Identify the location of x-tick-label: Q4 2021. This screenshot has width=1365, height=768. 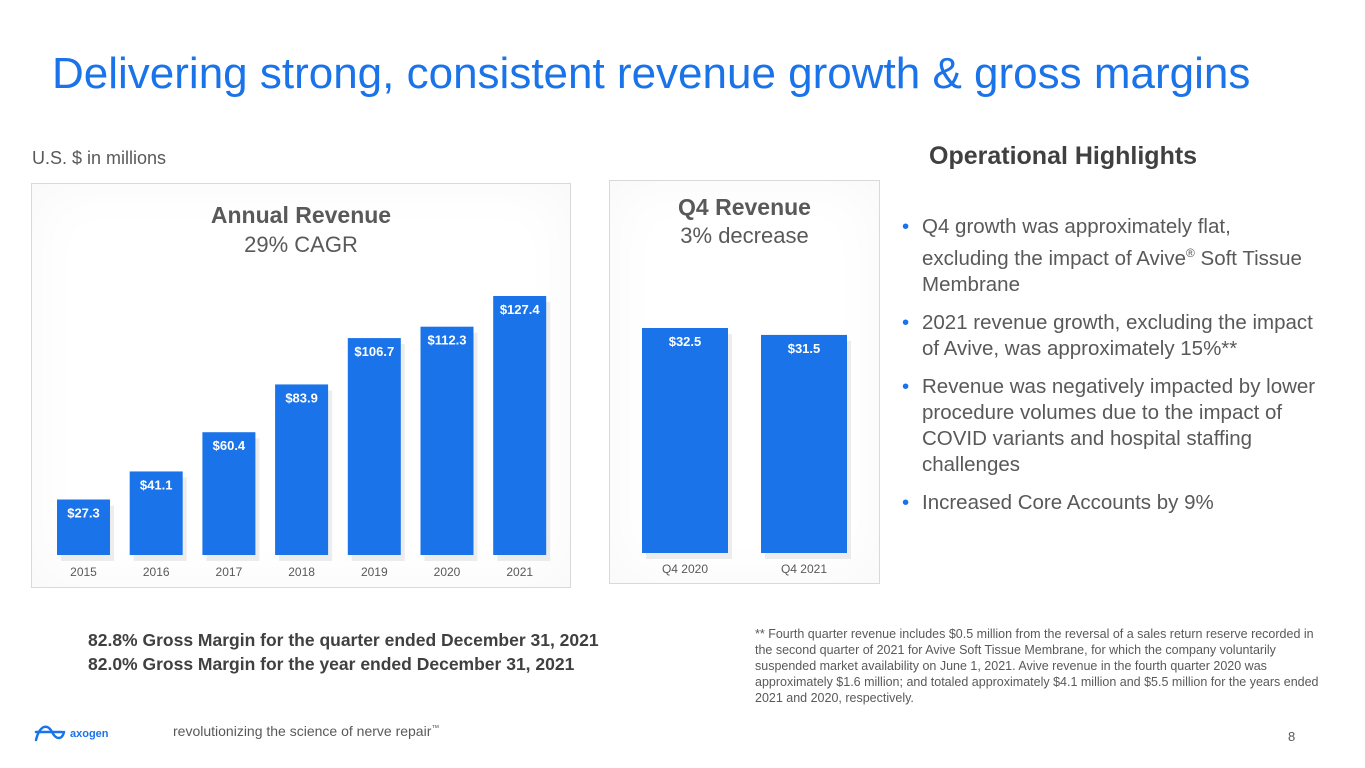
(804, 569).